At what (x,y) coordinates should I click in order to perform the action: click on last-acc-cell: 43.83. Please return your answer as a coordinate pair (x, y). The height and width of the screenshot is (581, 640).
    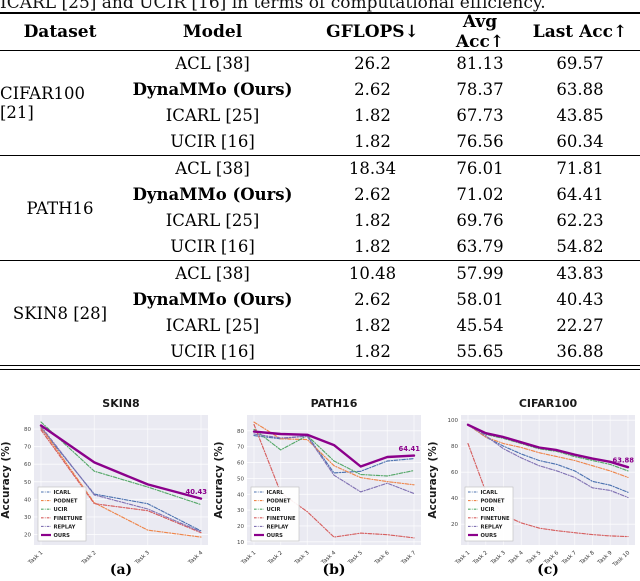
    Looking at the image, I should click on (580, 273).